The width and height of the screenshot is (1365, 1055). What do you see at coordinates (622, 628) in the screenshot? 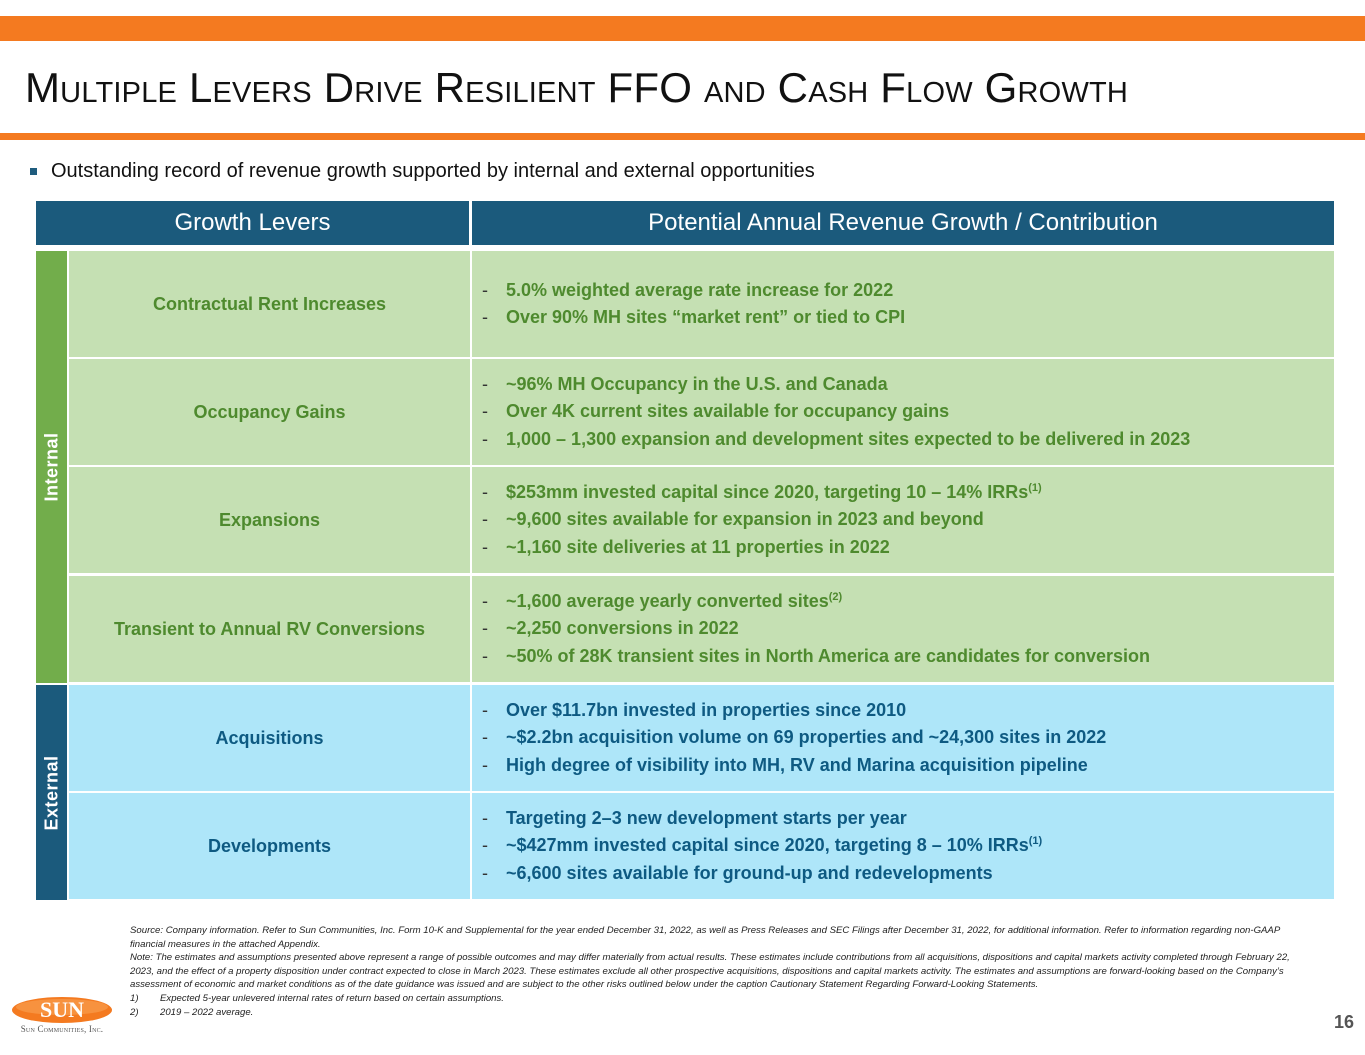
I see `detail-text: ~2,250 conversions in 2022` at bounding box center [622, 628].